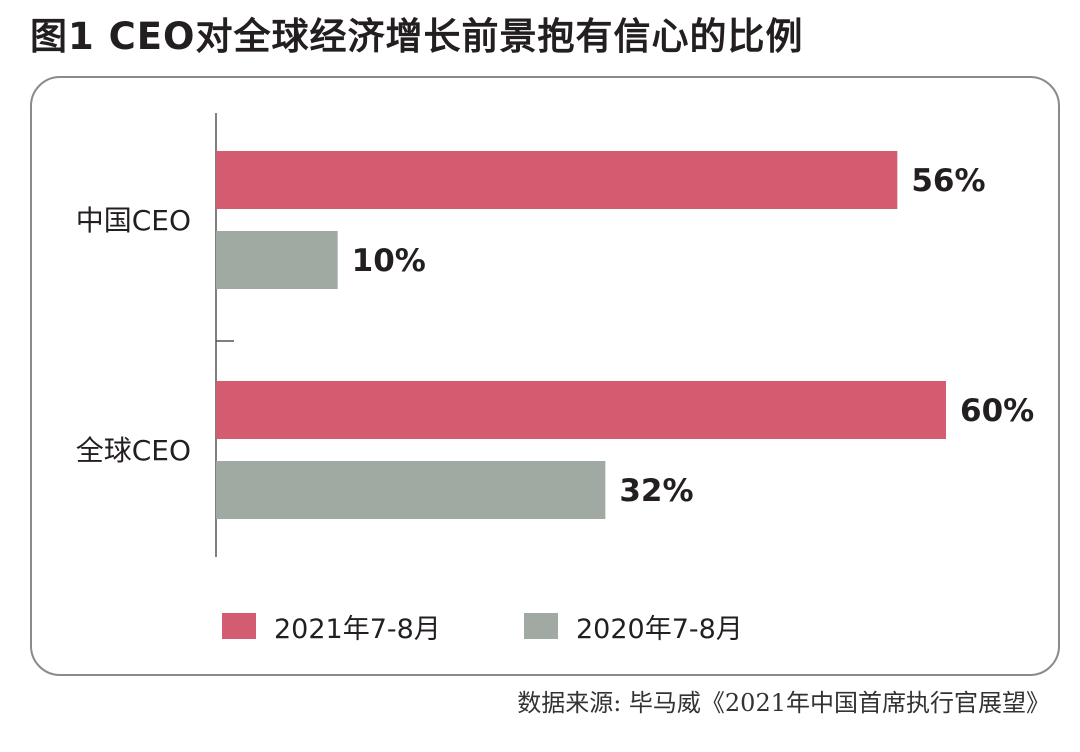  I want to click on bar-value-label: 56%, so click(948, 181).